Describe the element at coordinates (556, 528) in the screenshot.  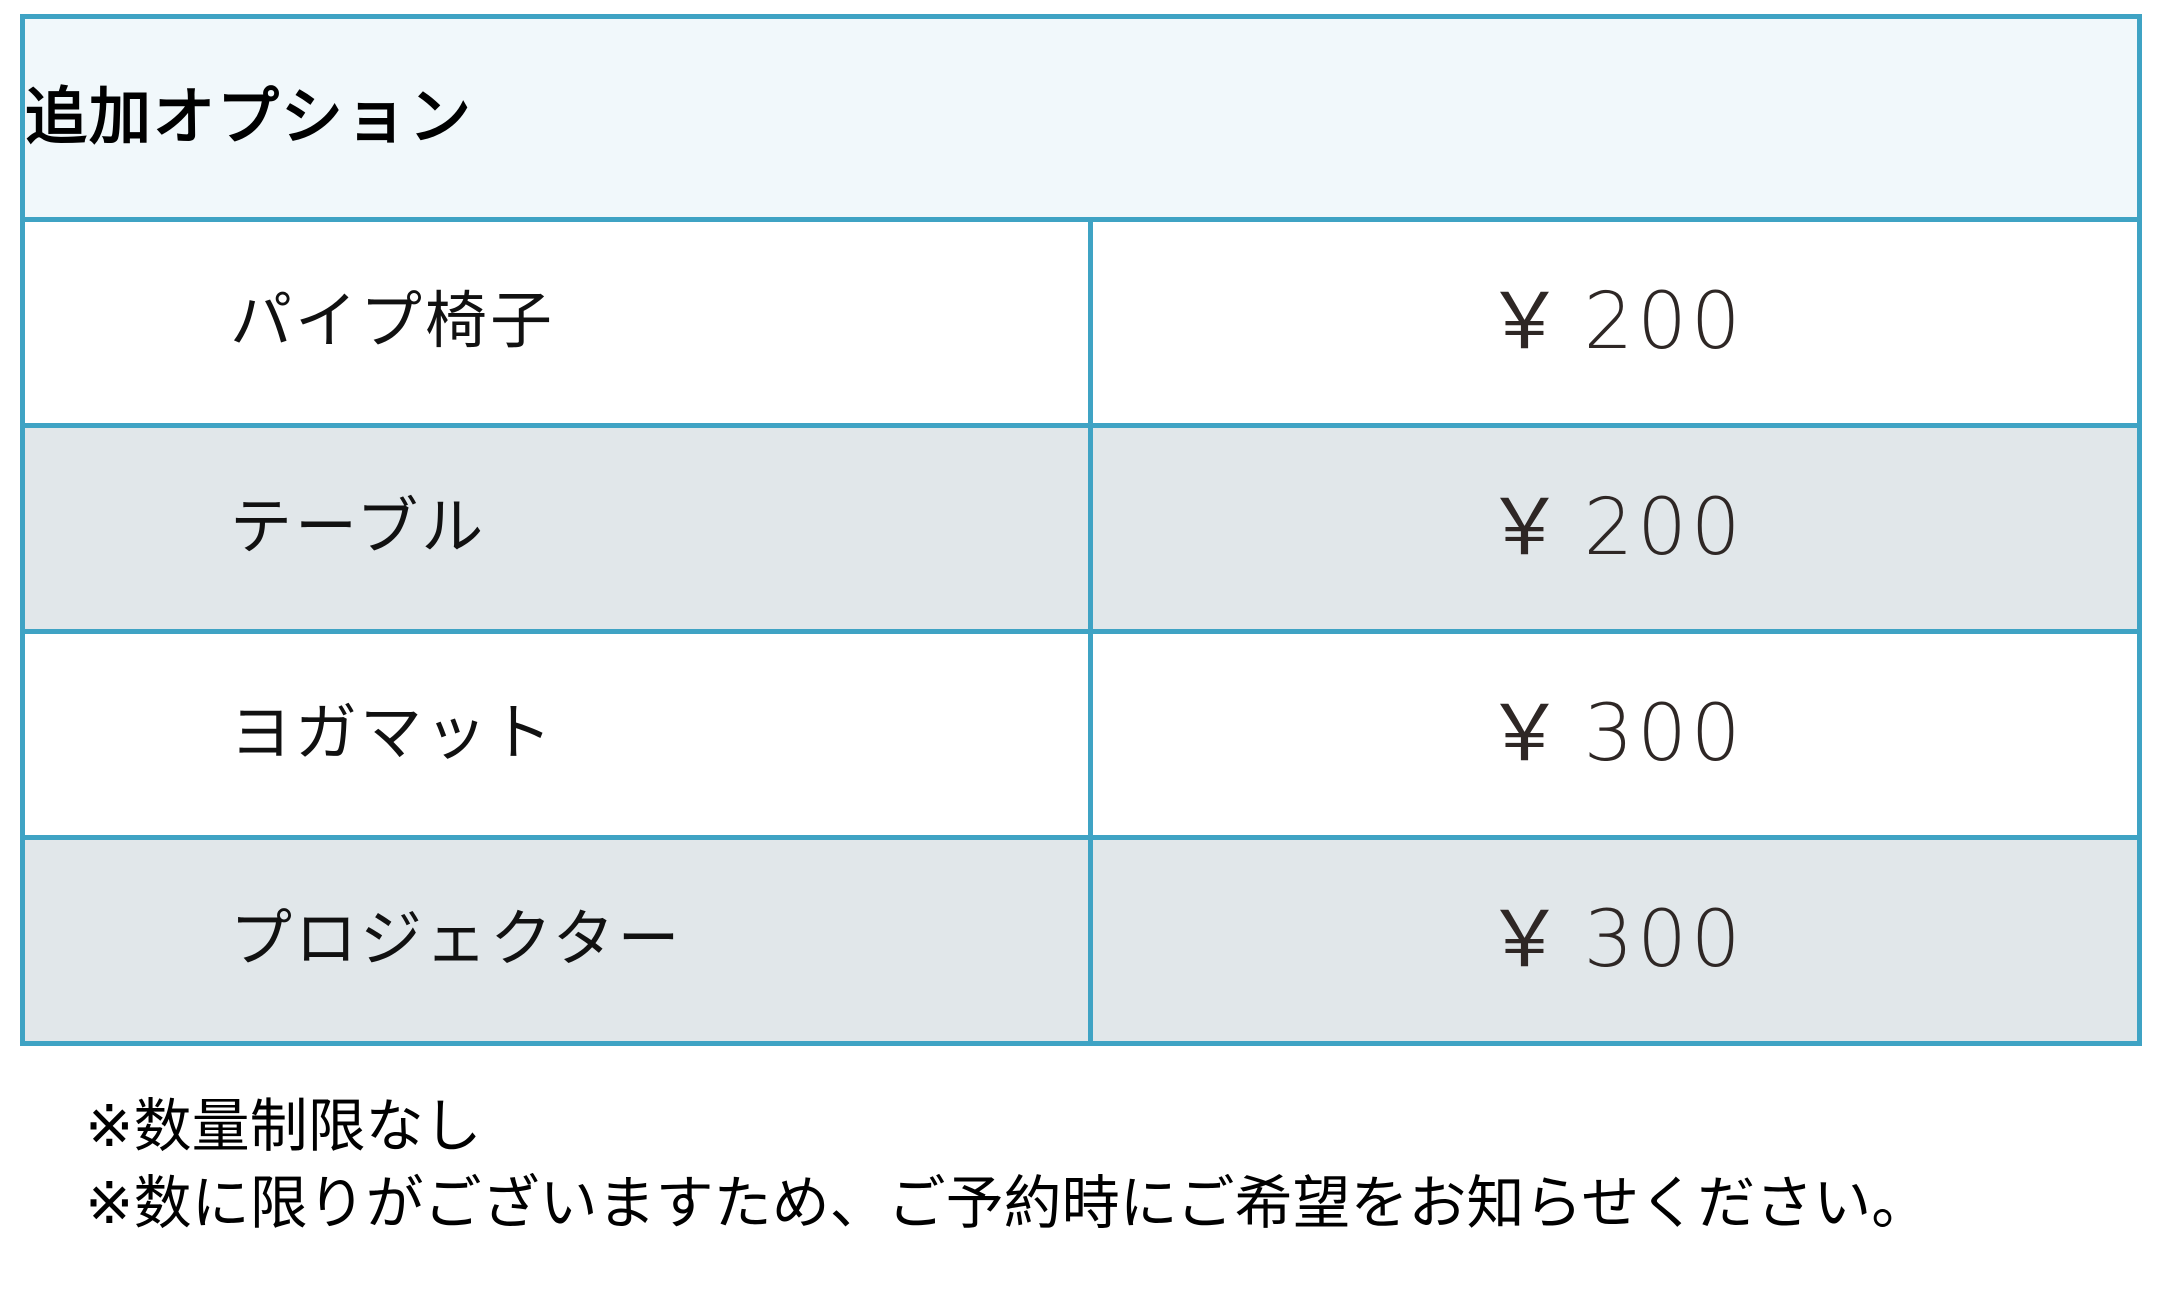
I see `option-name-cell: テーブル` at that location.